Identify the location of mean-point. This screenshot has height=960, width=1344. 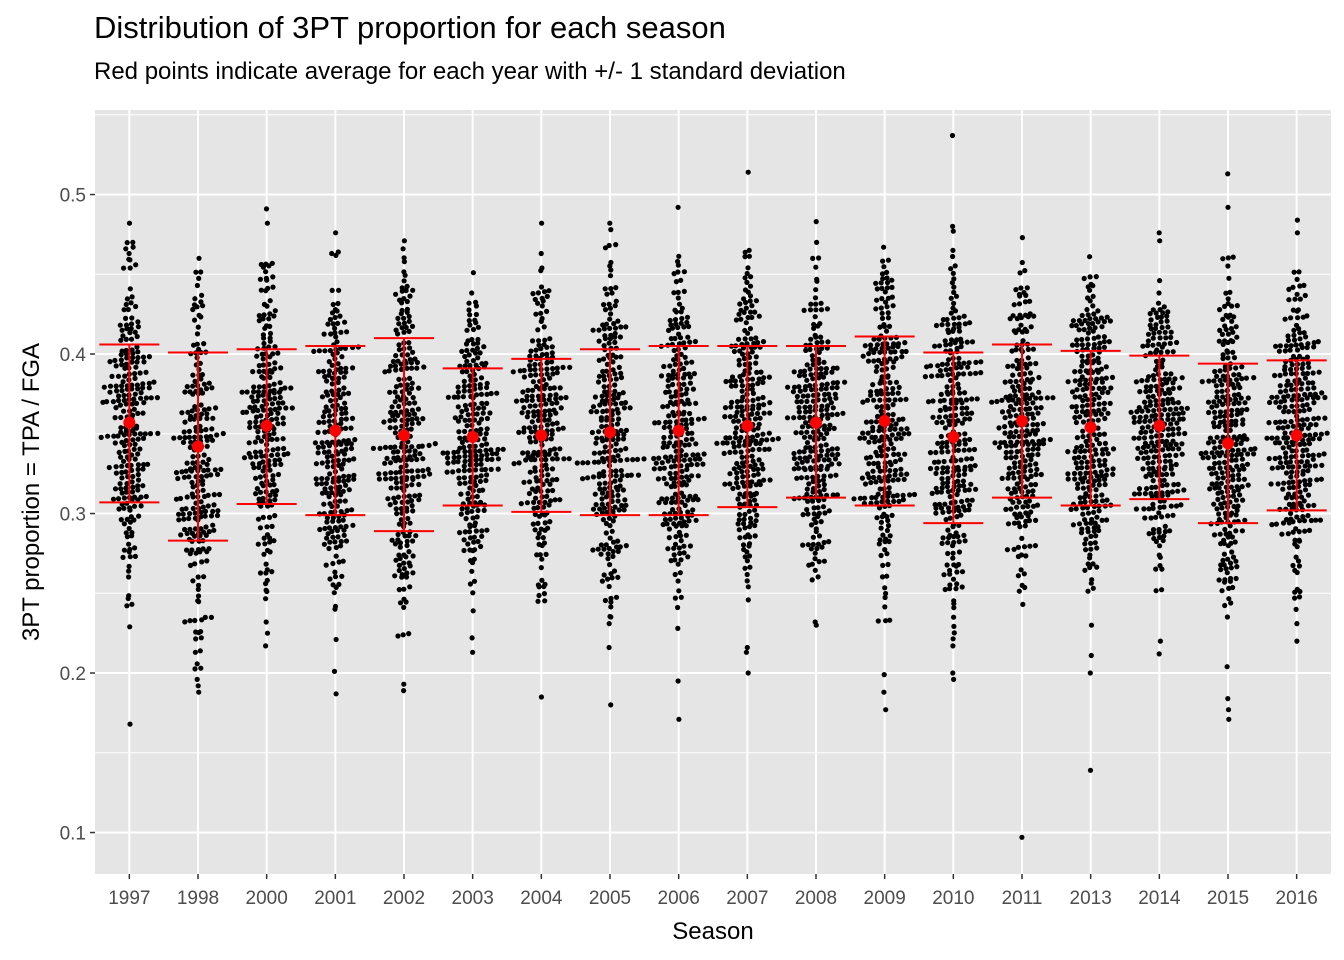
(266, 425).